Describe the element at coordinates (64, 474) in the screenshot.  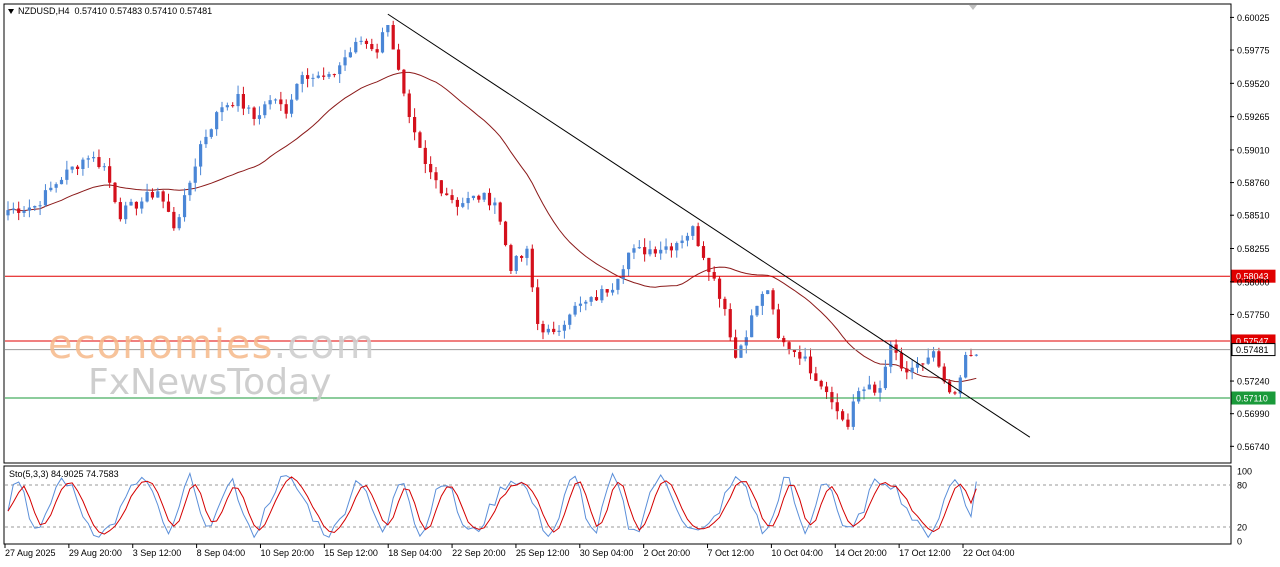
I see `stochastic-header: Sto(5,3,3) 84.9025 74.7583` at that location.